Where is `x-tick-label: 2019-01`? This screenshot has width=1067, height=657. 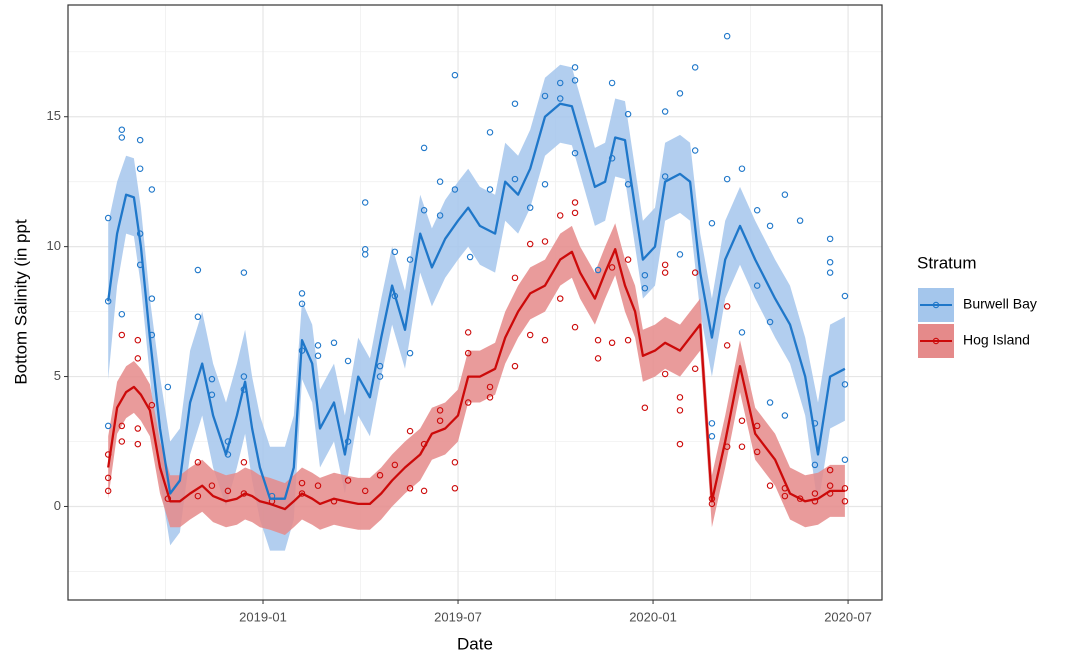 x-tick-label: 2019-01 is located at coordinates (263, 616).